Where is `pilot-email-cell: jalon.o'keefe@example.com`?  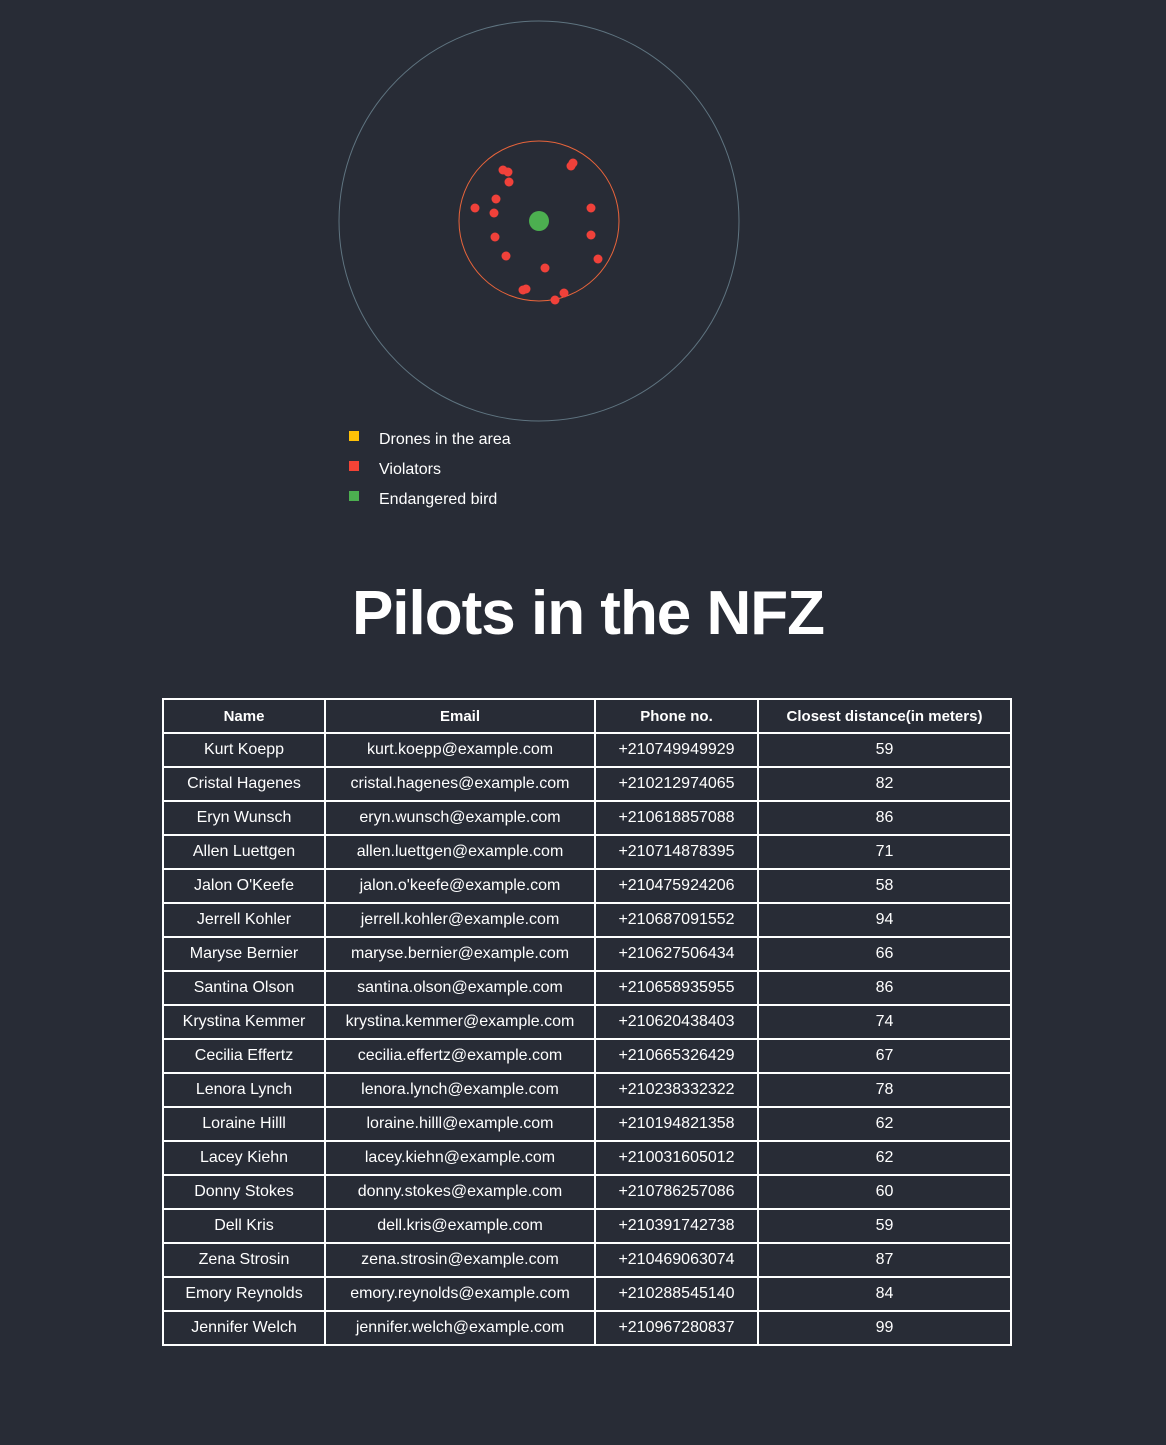 pilot-email-cell: jalon.o'keefe@example.com is located at coordinates (460, 886).